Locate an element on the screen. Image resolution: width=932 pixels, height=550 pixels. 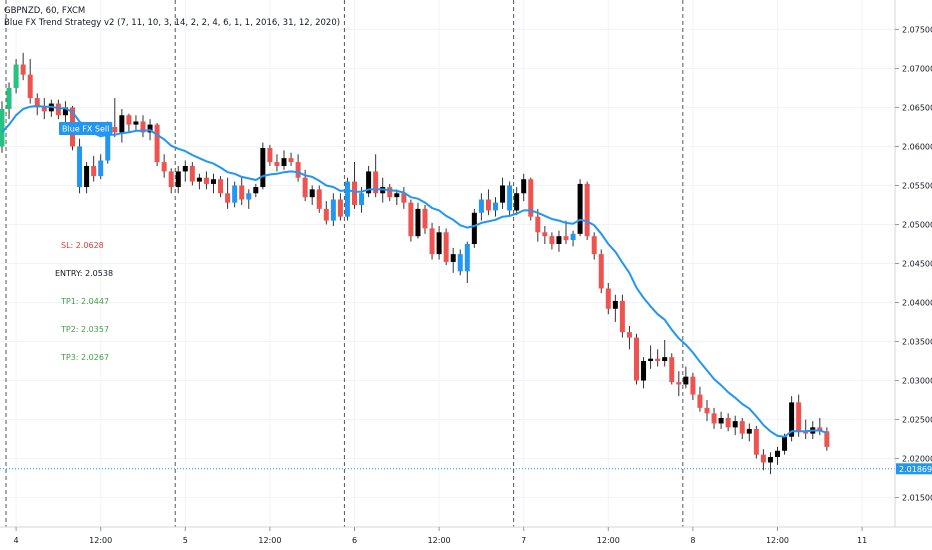
price-badge-text: 2.01869 is located at coordinates (915, 469).